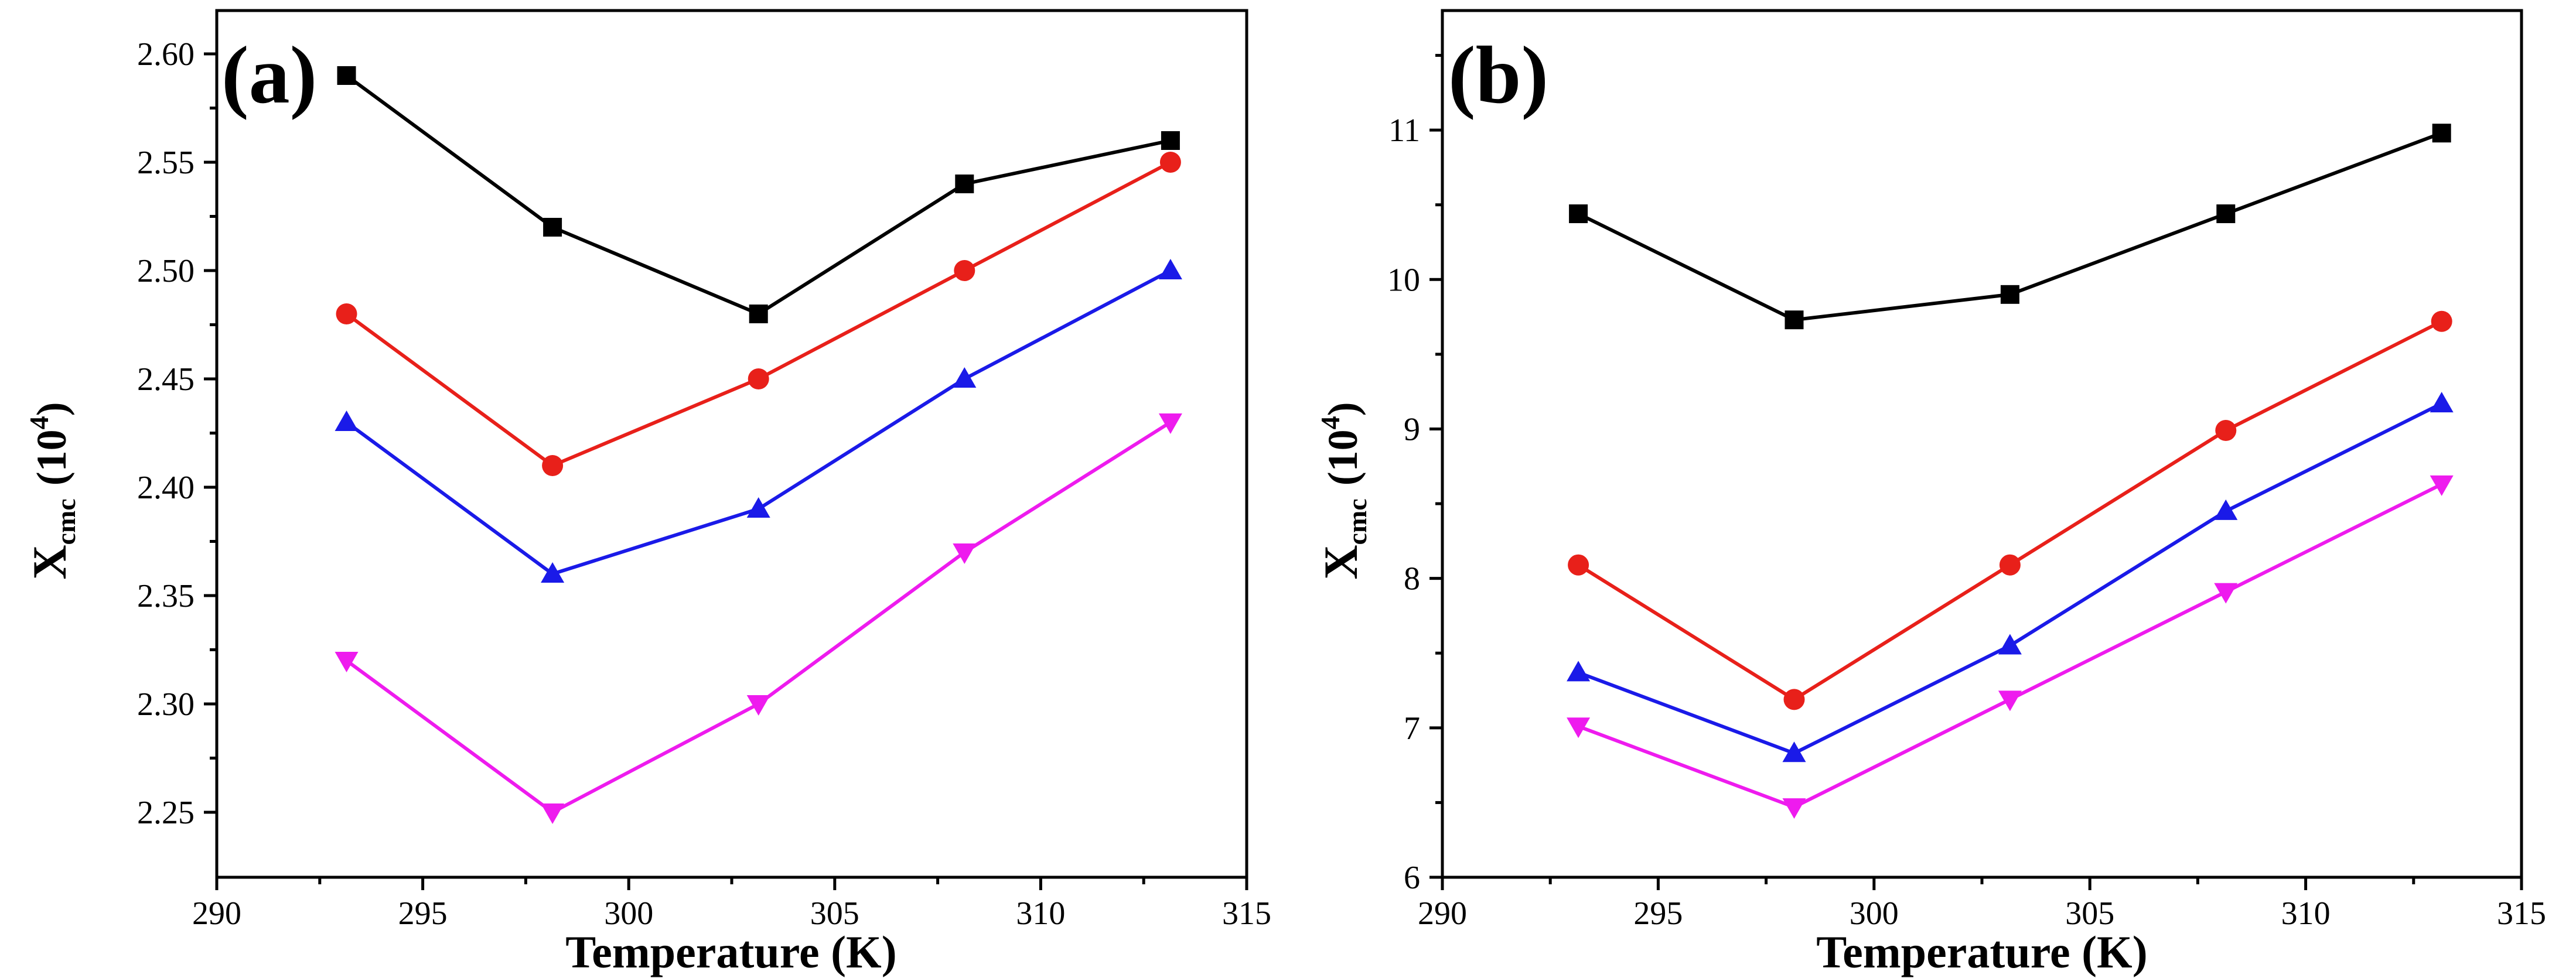 The width and height of the screenshot is (2576, 978). I want to click on panel-a-x-tick-label: 300, so click(628, 914).